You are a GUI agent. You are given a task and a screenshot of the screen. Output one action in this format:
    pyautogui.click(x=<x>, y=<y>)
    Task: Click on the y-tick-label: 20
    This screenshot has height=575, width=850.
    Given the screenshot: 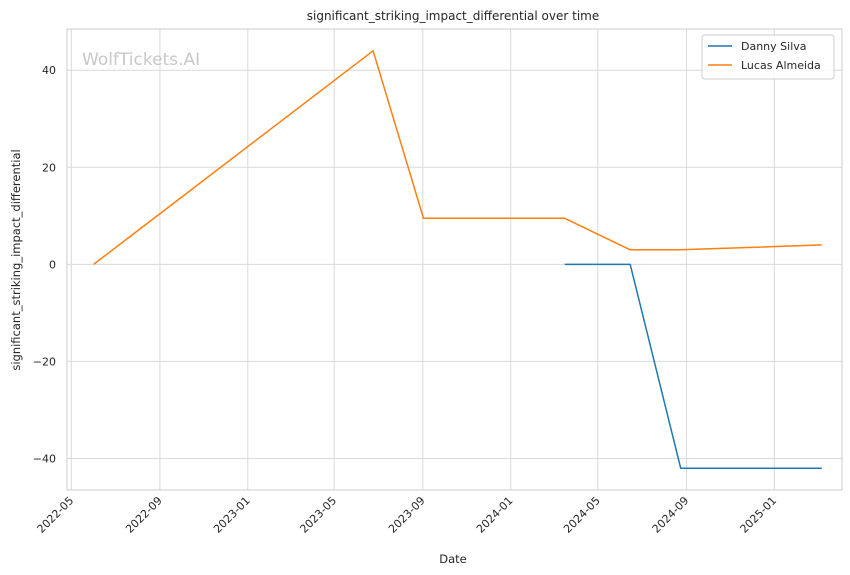 What is the action you would take?
    pyautogui.click(x=49, y=167)
    